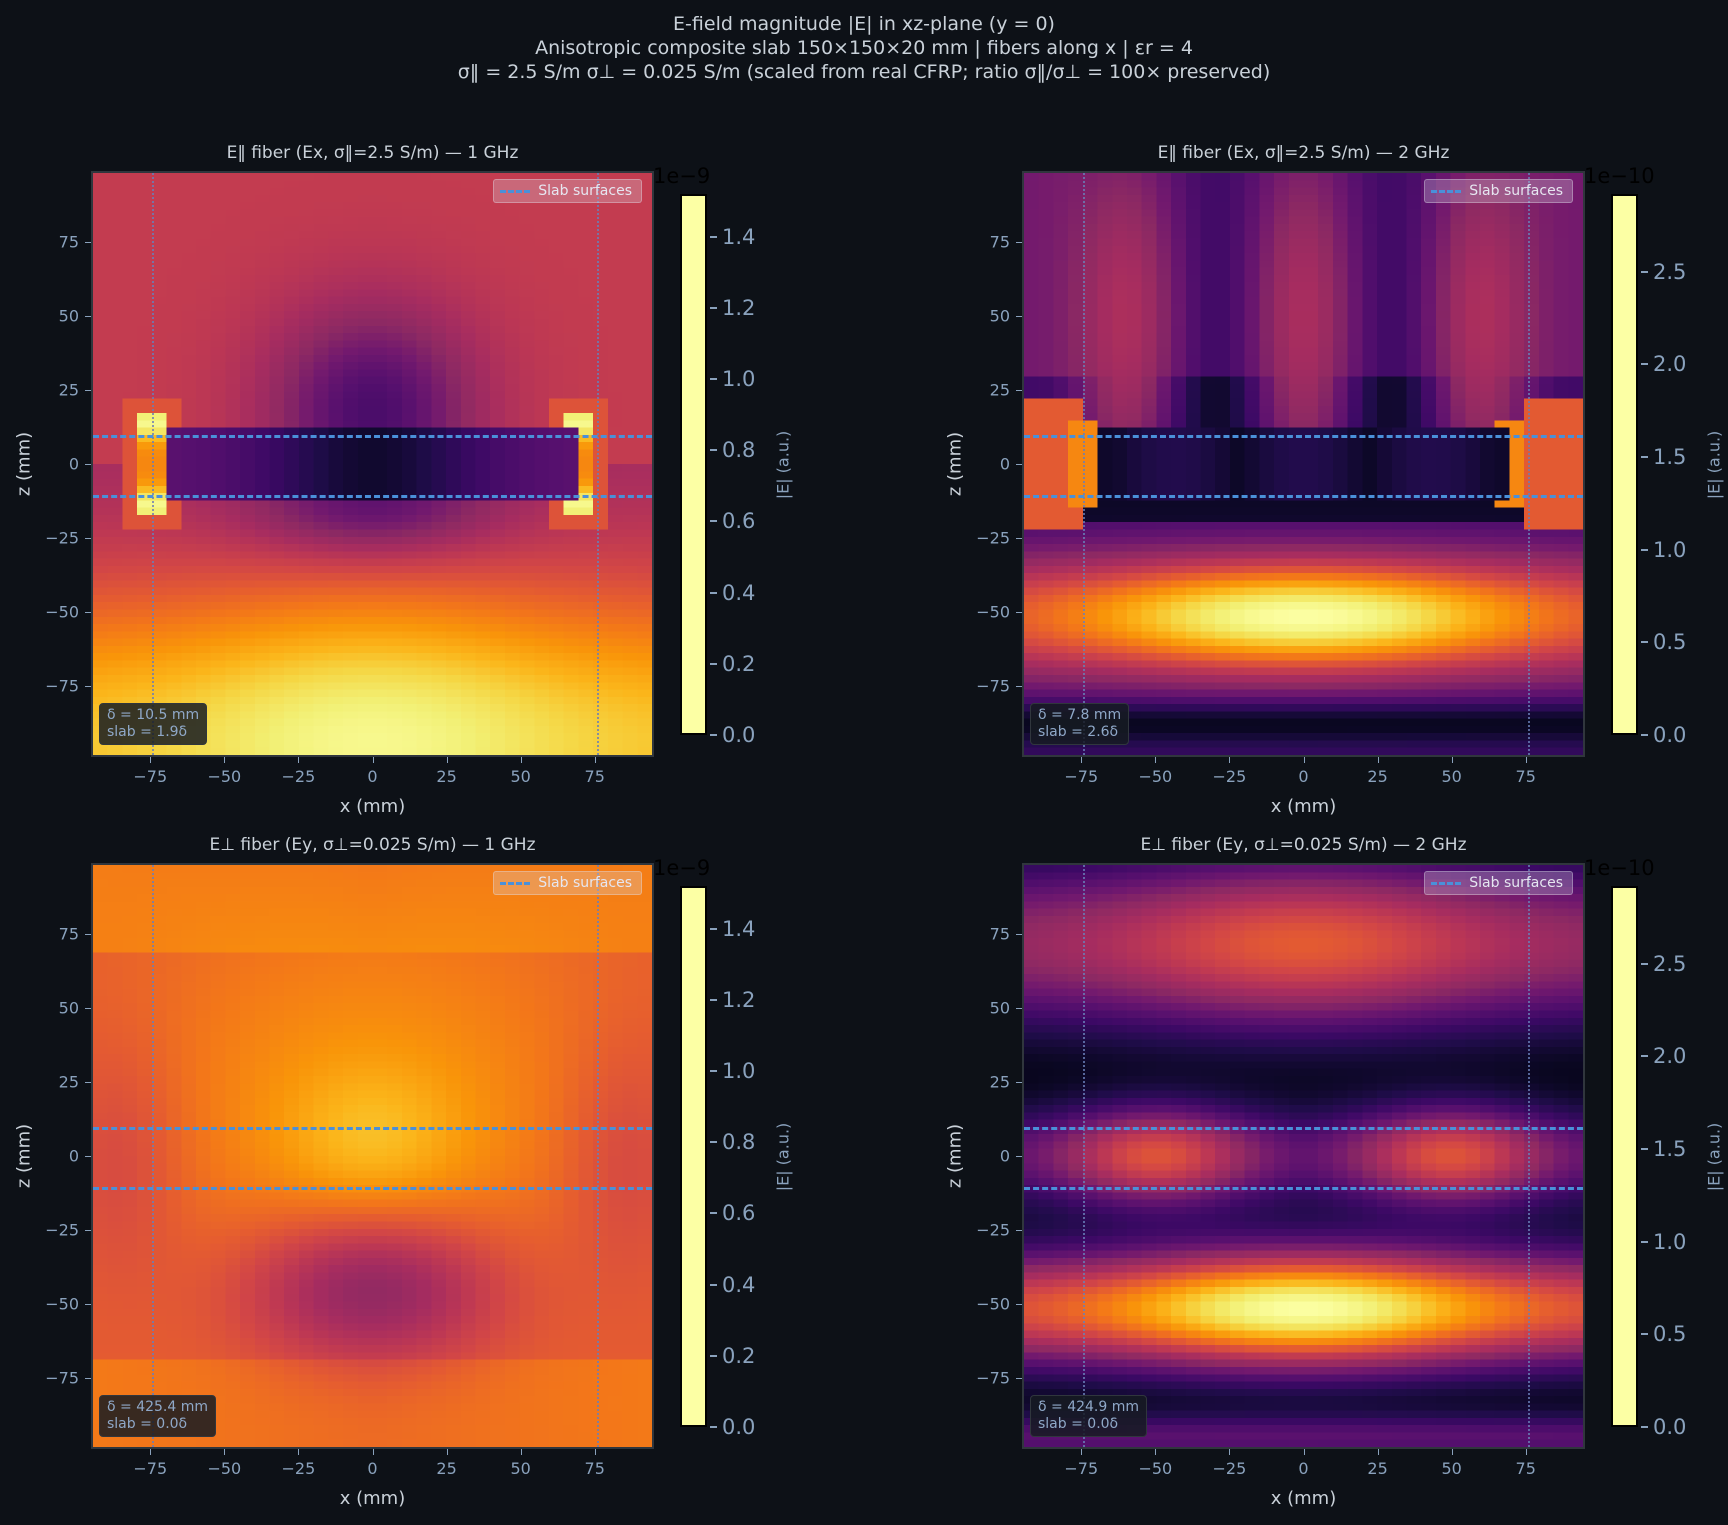 This screenshot has height=1525, width=1728. What do you see at coordinates (1670, 1056) in the screenshot?
I see `colorbar-tick-label: 2.0` at bounding box center [1670, 1056].